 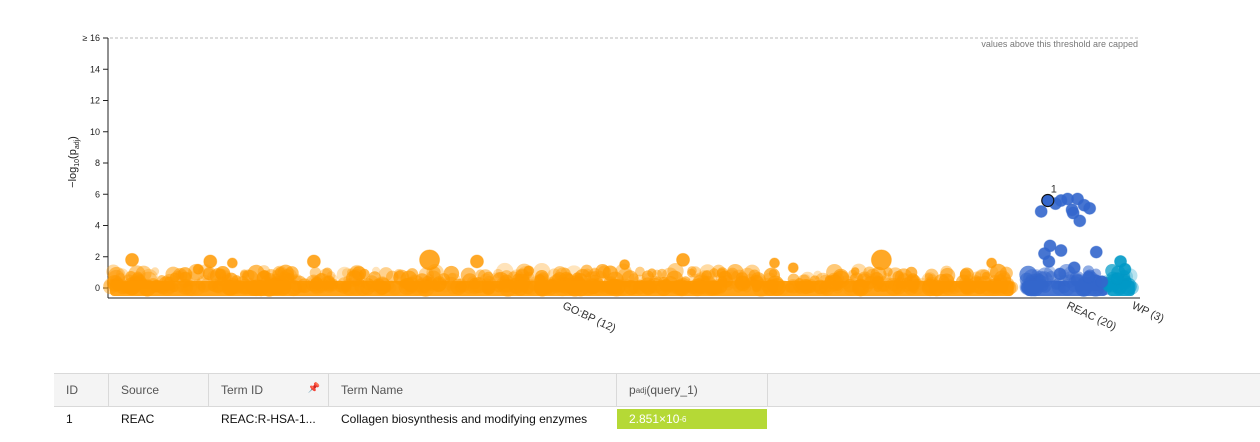 I want to click on y-tick-label: 6, so click(x=97, y=194).